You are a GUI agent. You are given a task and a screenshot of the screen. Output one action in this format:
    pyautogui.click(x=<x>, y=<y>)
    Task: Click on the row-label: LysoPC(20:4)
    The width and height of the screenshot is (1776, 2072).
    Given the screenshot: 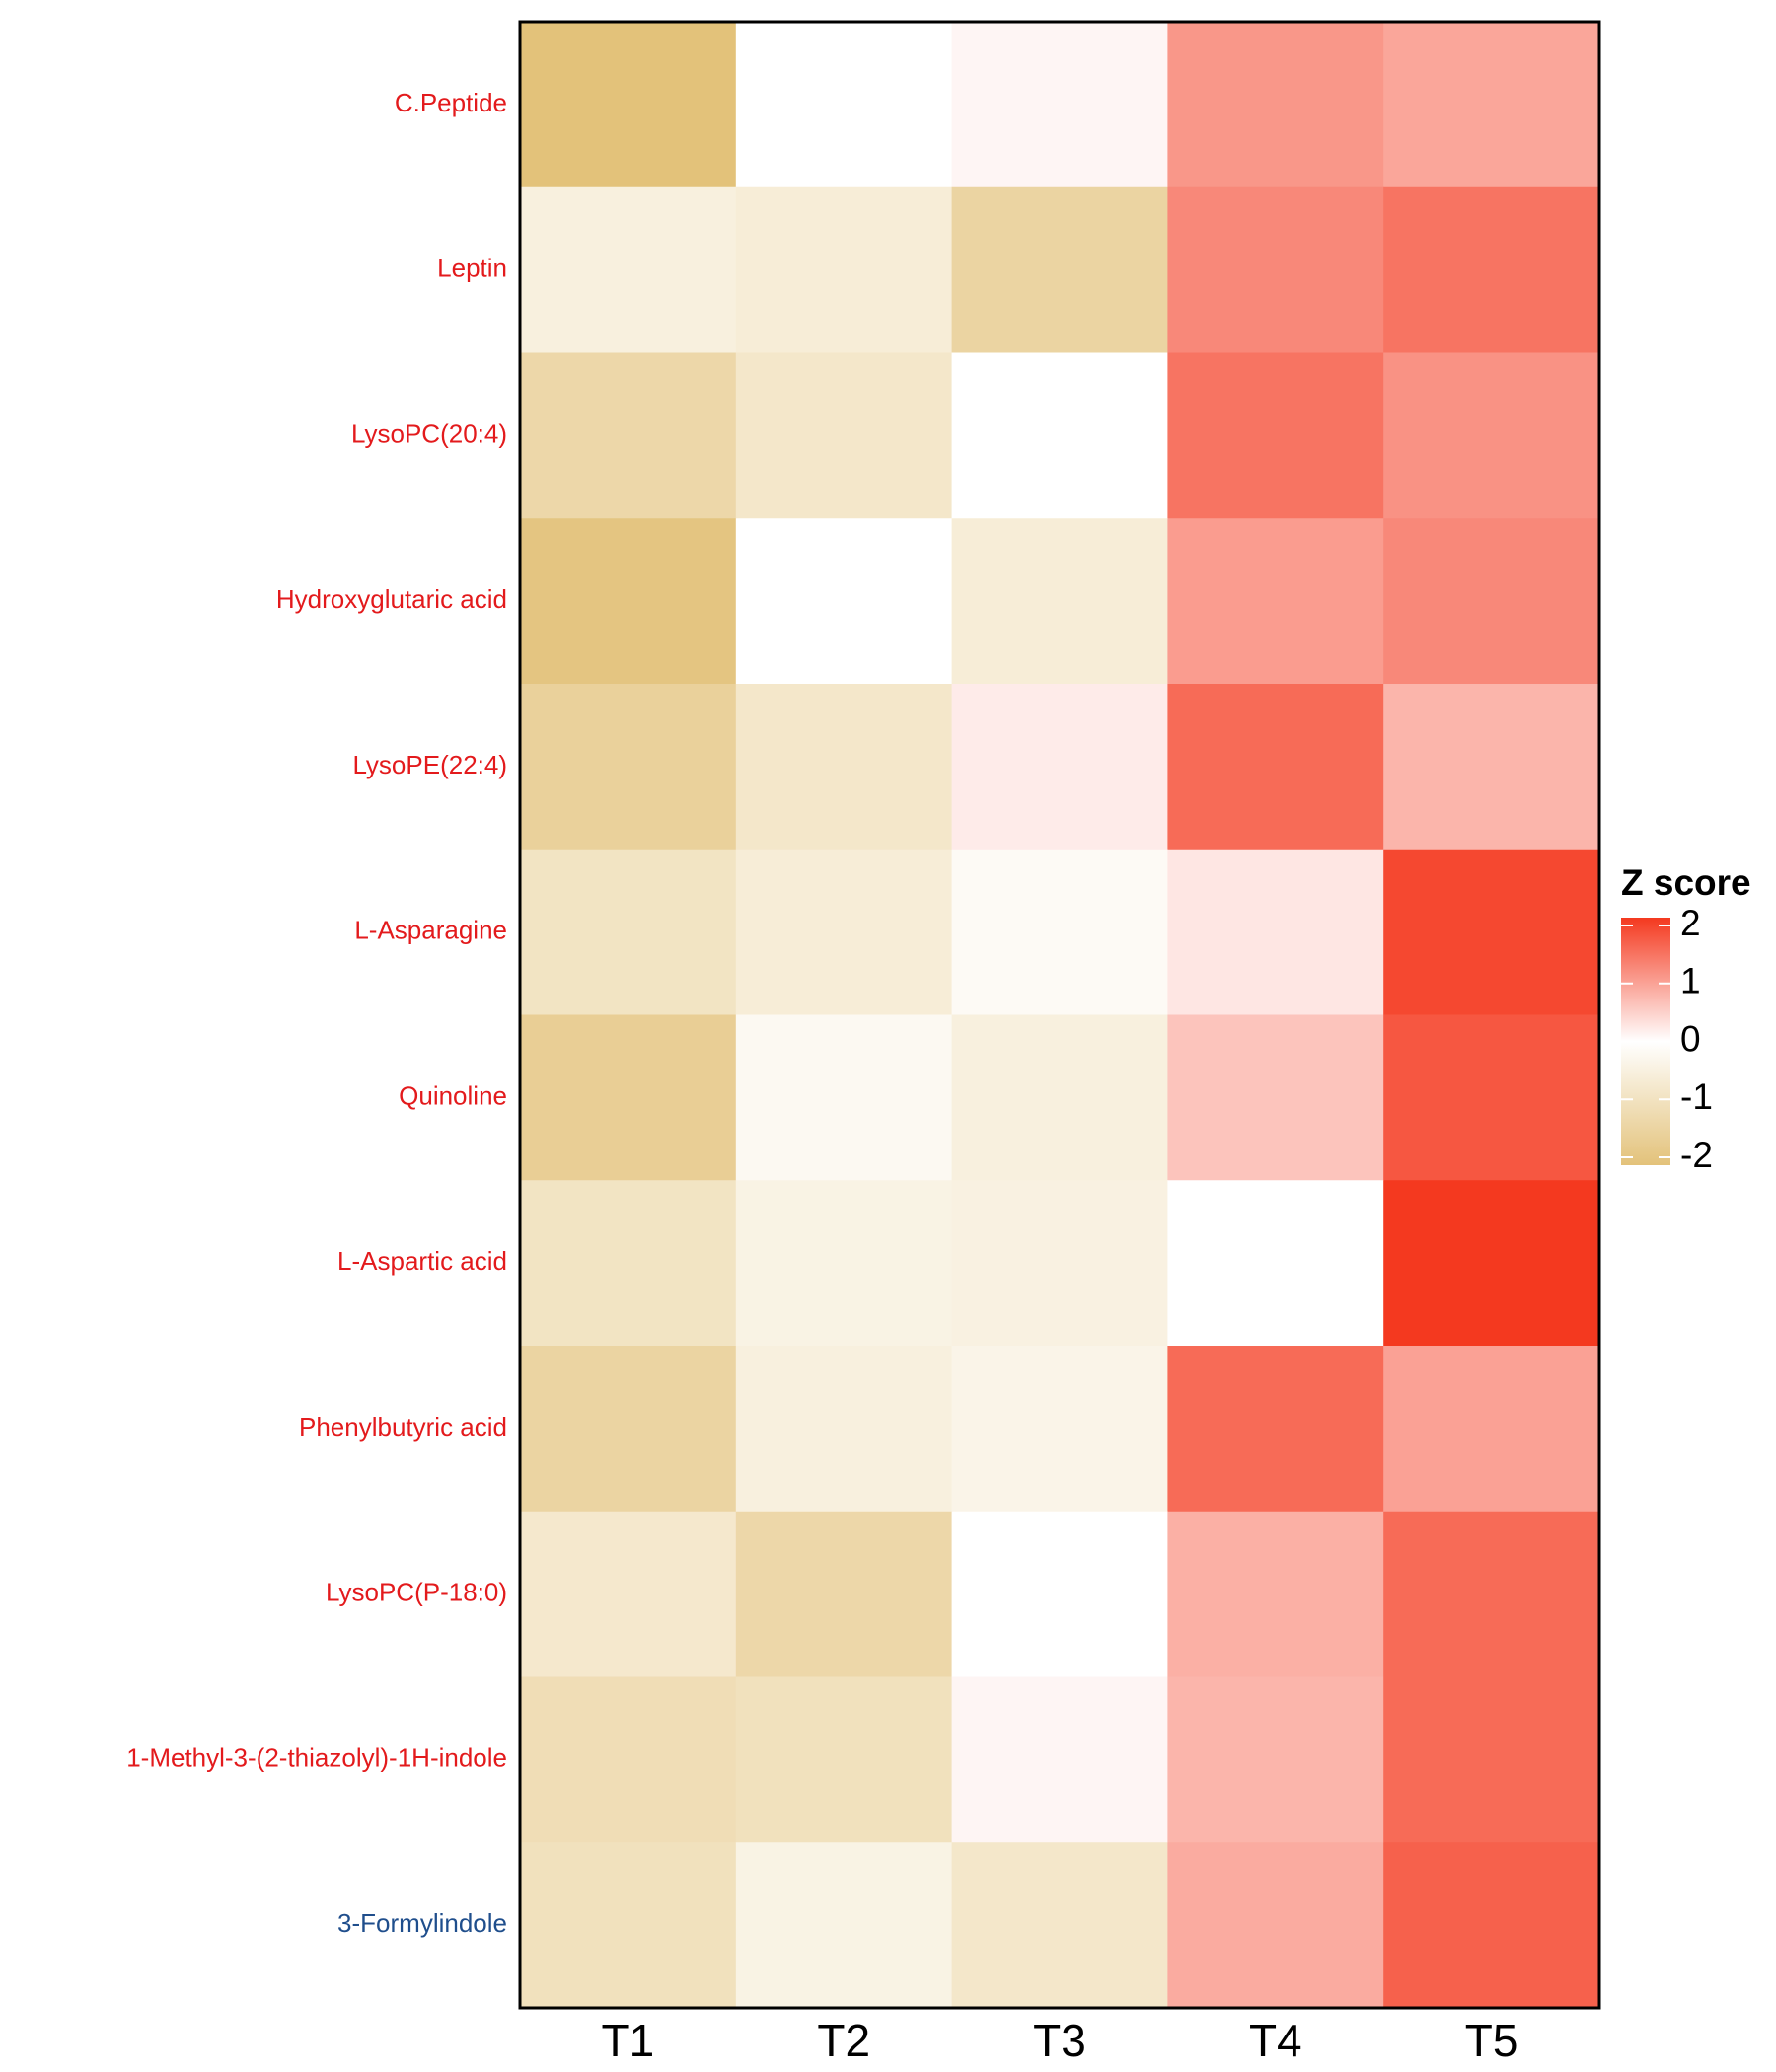 What is the action you would take?
    pyautogui.click(x=429, y=433)
    